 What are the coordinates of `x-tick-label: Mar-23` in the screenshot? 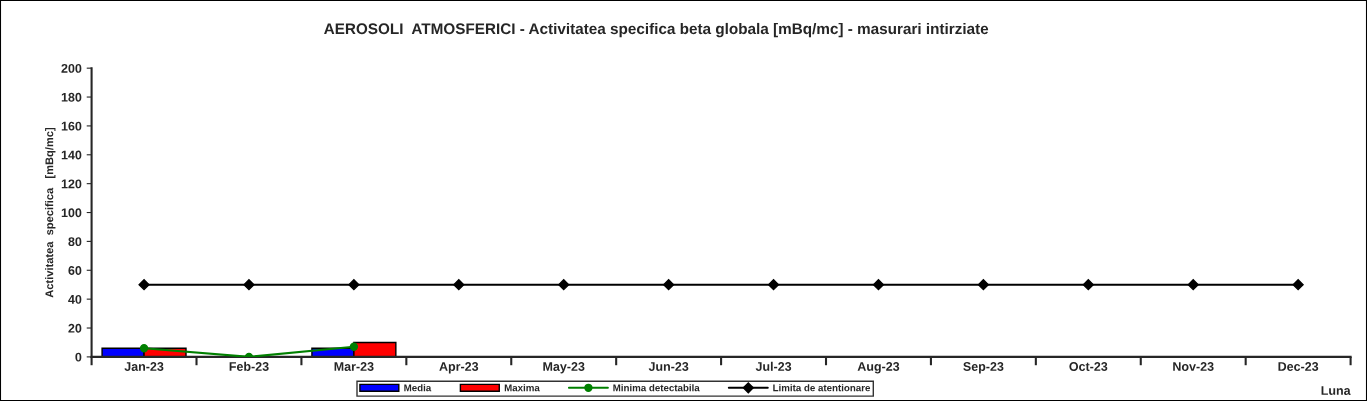 It's located at (354, 366).